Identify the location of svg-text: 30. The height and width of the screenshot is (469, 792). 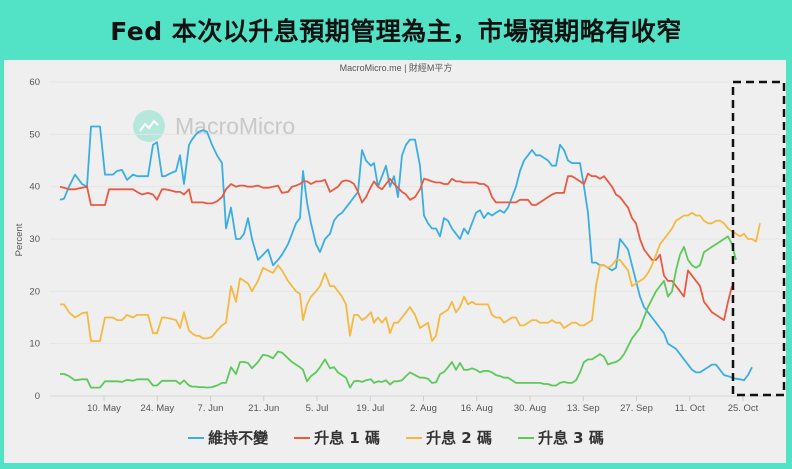
(34, 239).